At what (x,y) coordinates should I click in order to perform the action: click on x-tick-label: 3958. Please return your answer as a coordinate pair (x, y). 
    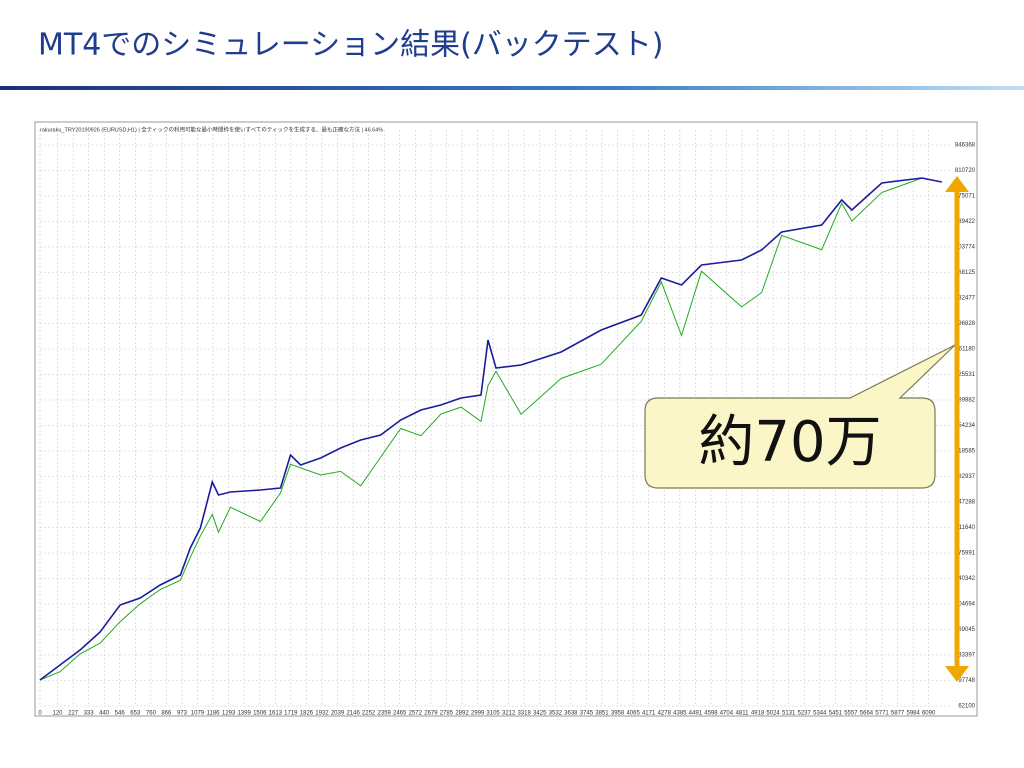
    Looking at the image, I should click on (618, 714).